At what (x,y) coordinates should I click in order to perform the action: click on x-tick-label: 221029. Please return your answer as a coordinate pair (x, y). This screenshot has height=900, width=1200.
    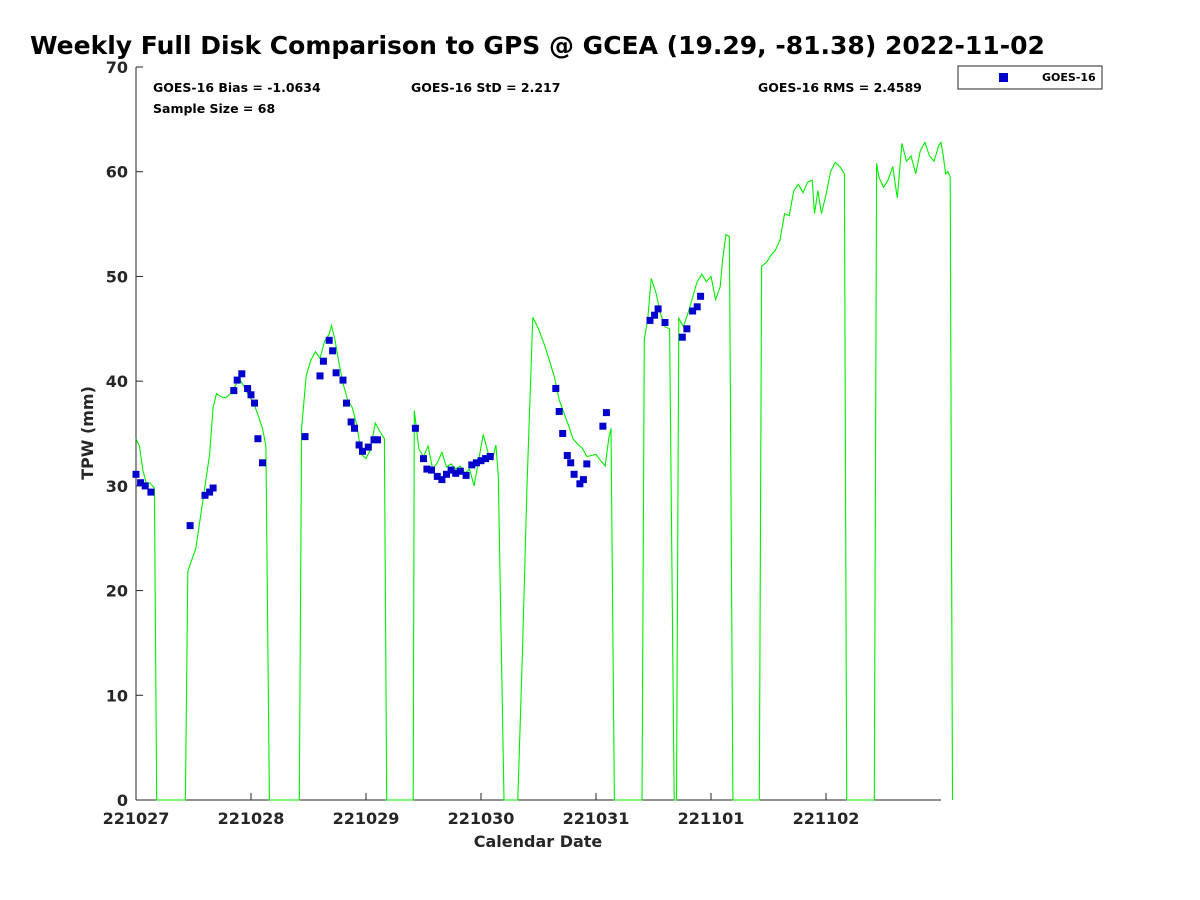
    Looking at the image, I should click on (366, 818).